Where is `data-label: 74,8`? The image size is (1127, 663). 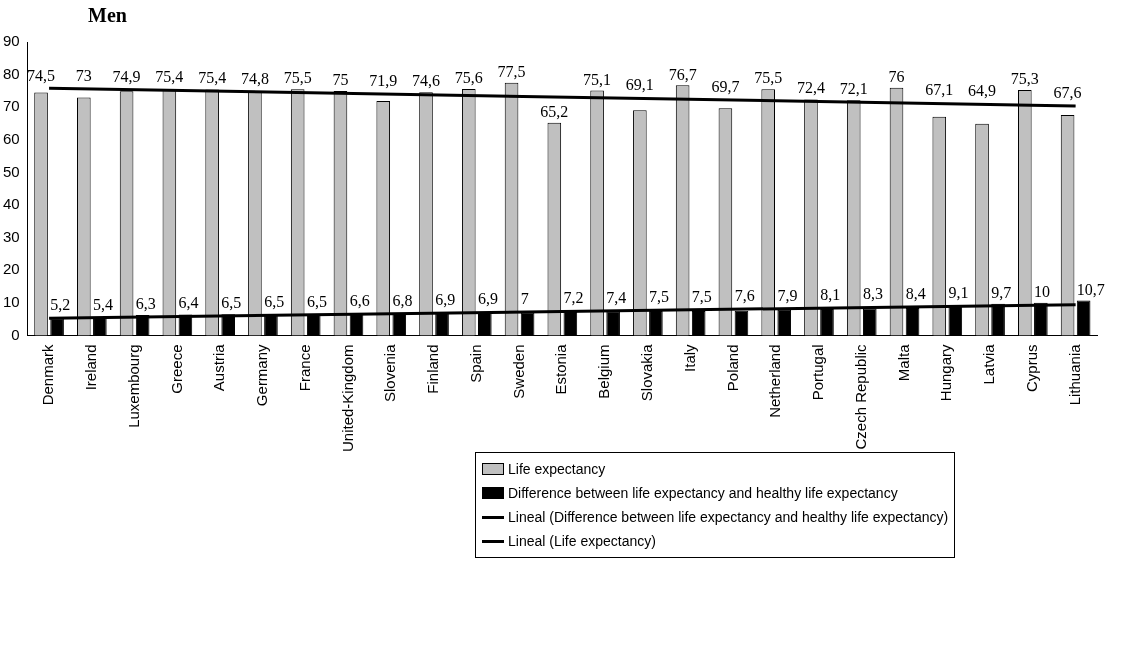 data-label: 74,8 is located at coordinates (254, 78).